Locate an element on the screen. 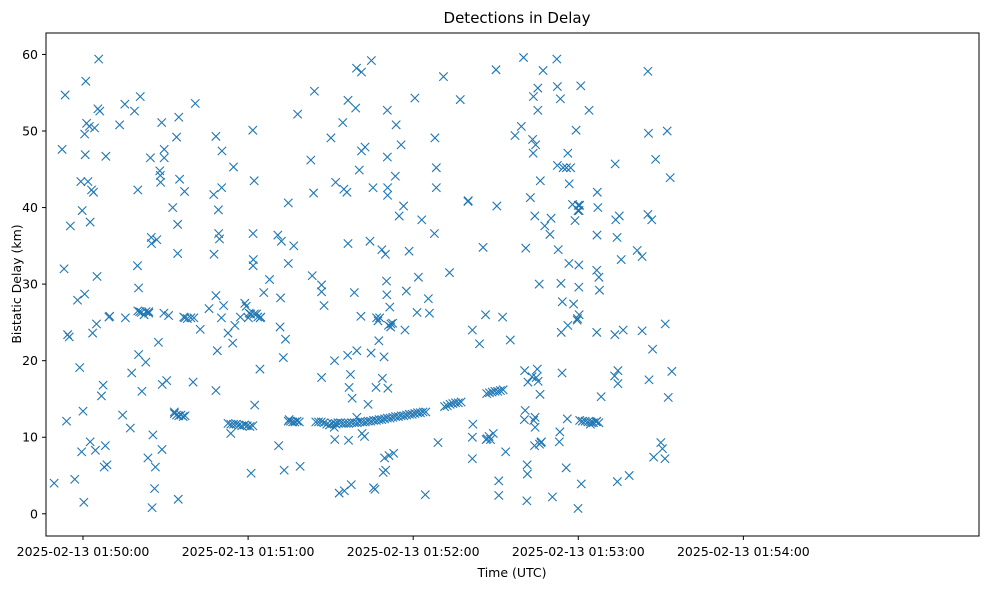  y-tick-label: 50 is located at coordinates (30, 130).